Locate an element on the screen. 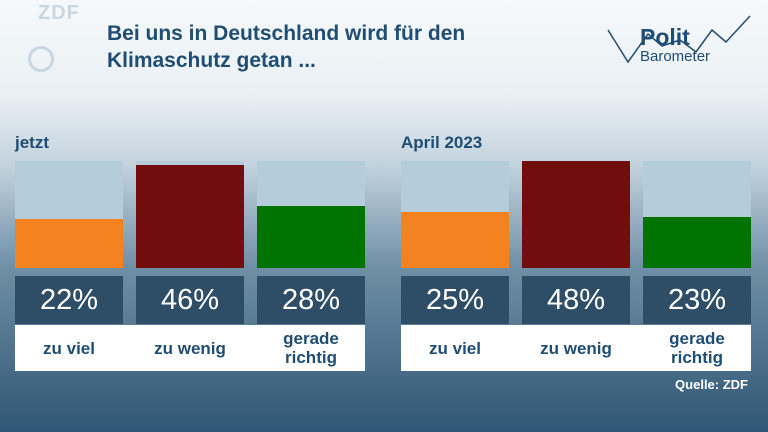 This screenshot has width=768, height=432. value-label: 48% is located at coordinates (576, 300).